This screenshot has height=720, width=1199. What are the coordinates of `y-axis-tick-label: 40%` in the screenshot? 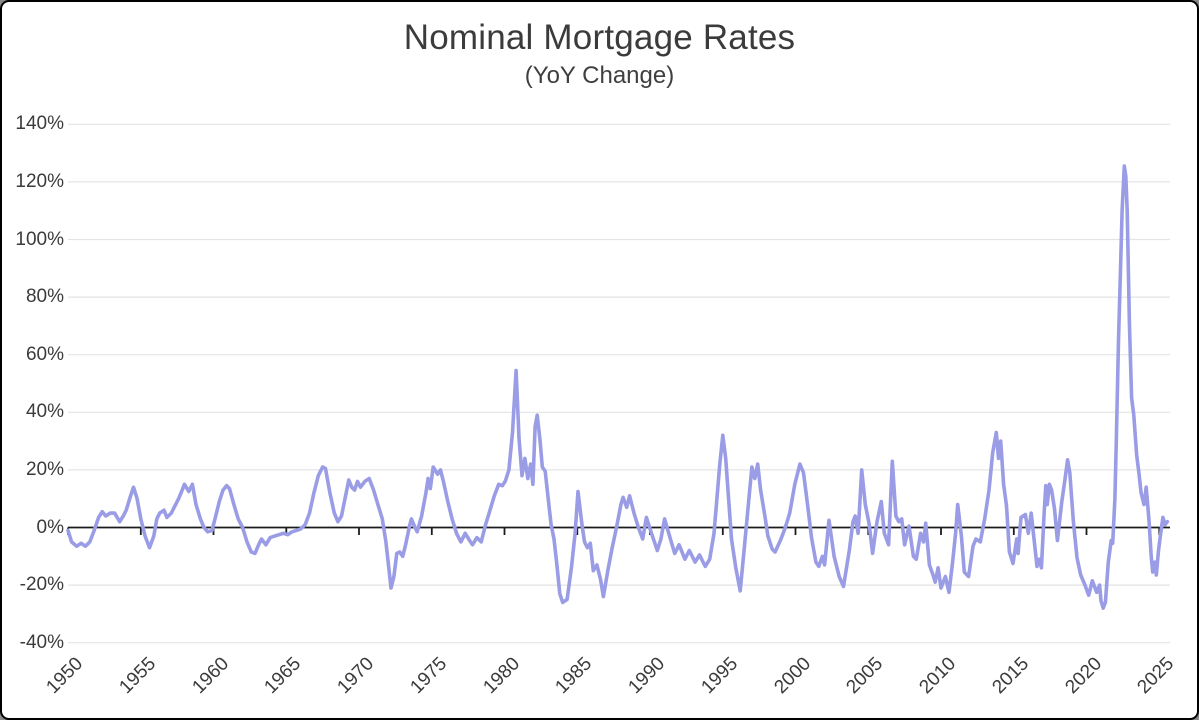 It's located at (44, 411).